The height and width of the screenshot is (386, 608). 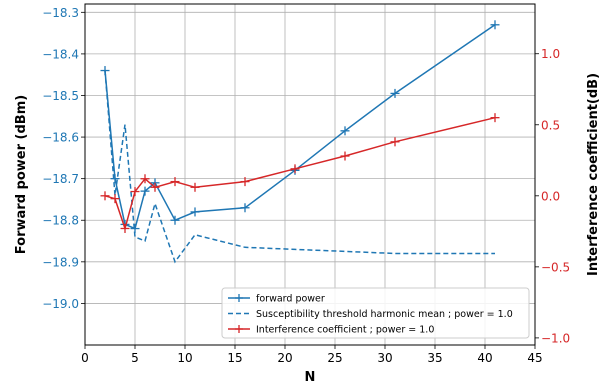 What do you see at coordinates (593, 174) in the screenshot?
I see `y-axis-label-right: Interference coefficient(dB)` at bounding box center [593, 174].